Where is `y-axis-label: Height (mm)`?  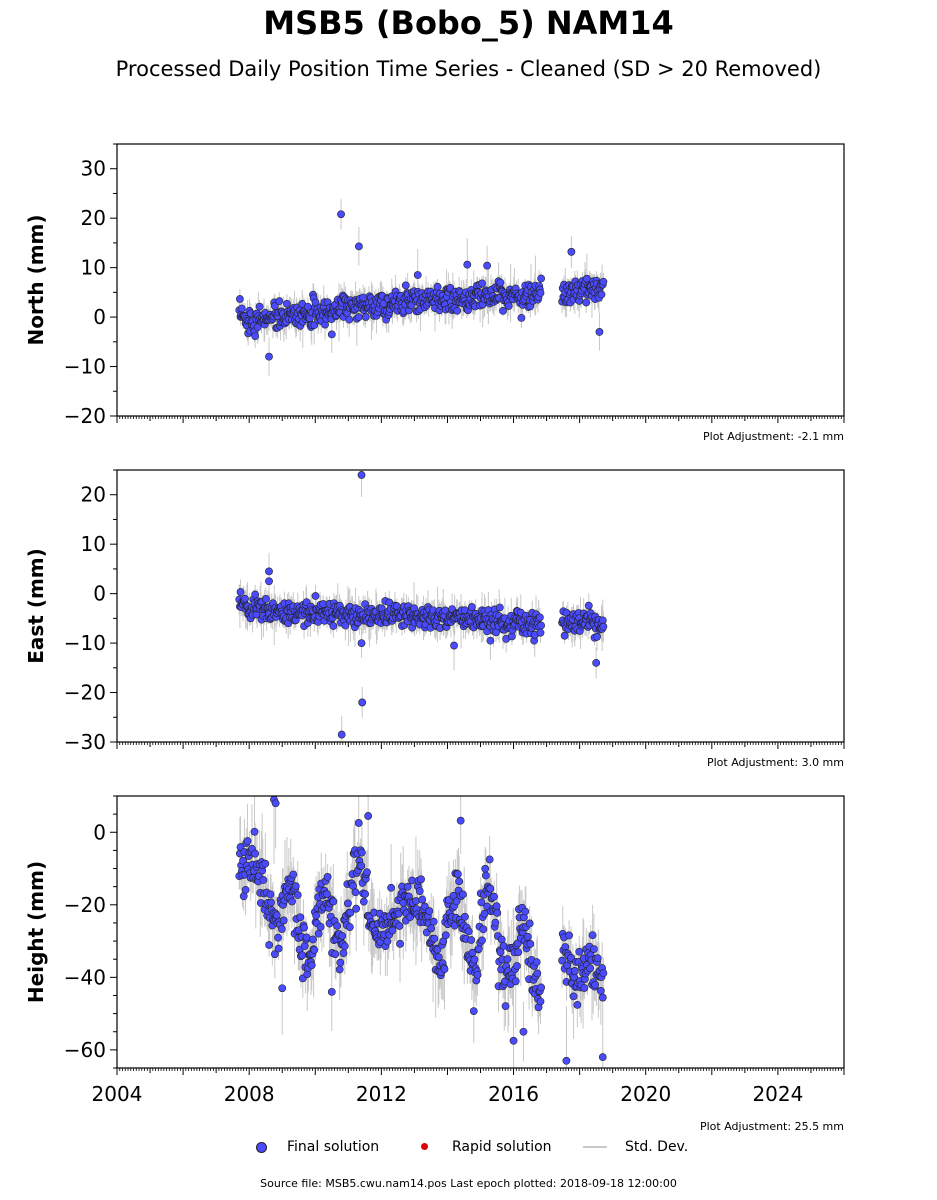
y-axis-label: Height (mm) is located at coordinates (36, 932).